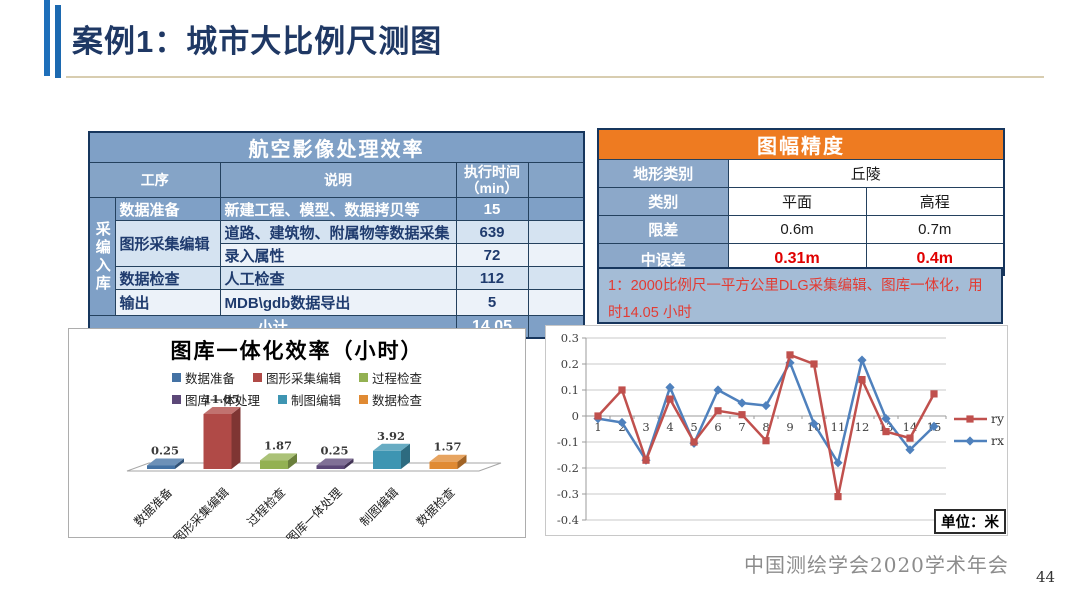 The width and height of the screenshot is (1080, 607). Describe the element at coordinates (789, 427) in the screenshot. I see `svg-text: 9` at that location.